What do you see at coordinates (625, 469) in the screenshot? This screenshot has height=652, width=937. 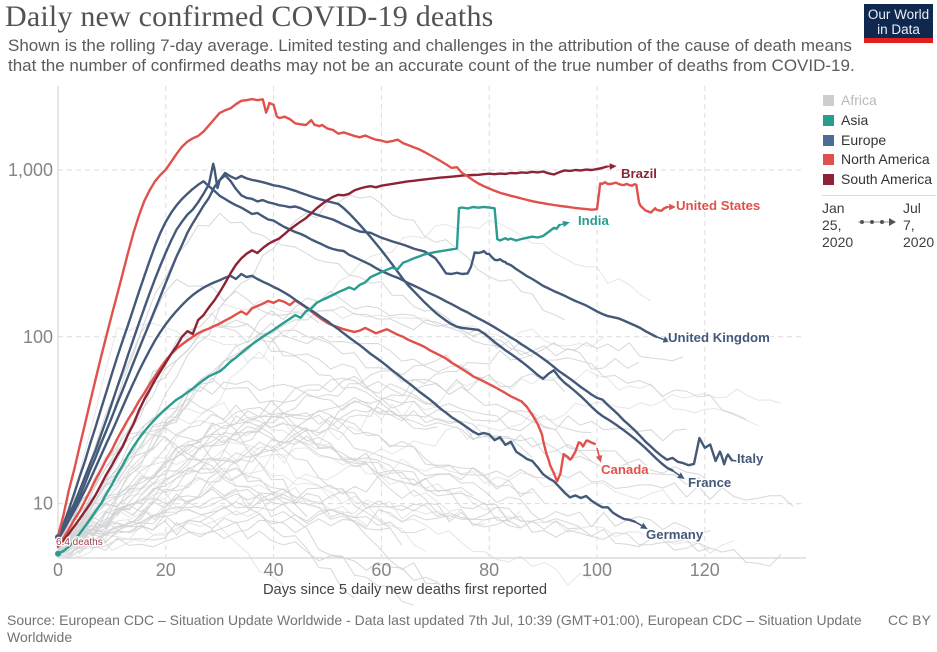 I see `svg-text: Canada` at bounding box center [625, 469].